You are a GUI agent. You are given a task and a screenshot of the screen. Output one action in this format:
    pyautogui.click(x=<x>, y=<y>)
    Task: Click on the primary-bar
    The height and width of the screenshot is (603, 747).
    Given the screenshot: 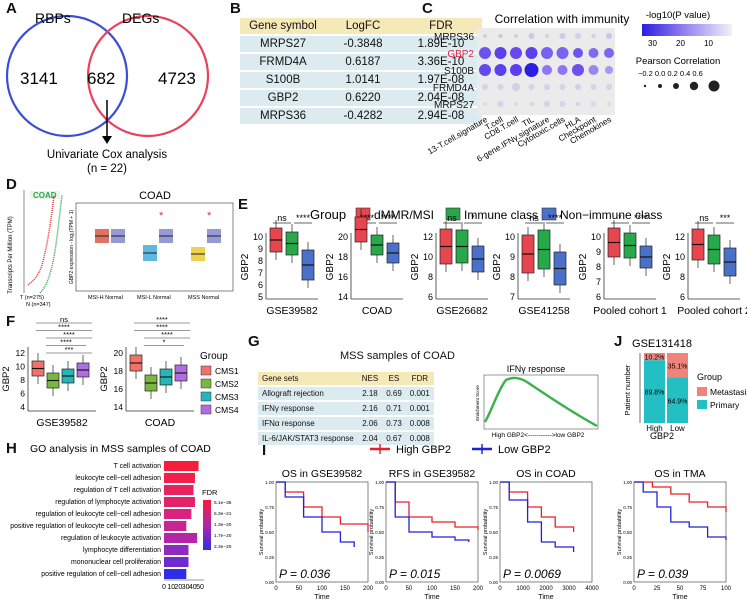 What is the action you would take?
    pyautogui.click(x=654, y=391)
    